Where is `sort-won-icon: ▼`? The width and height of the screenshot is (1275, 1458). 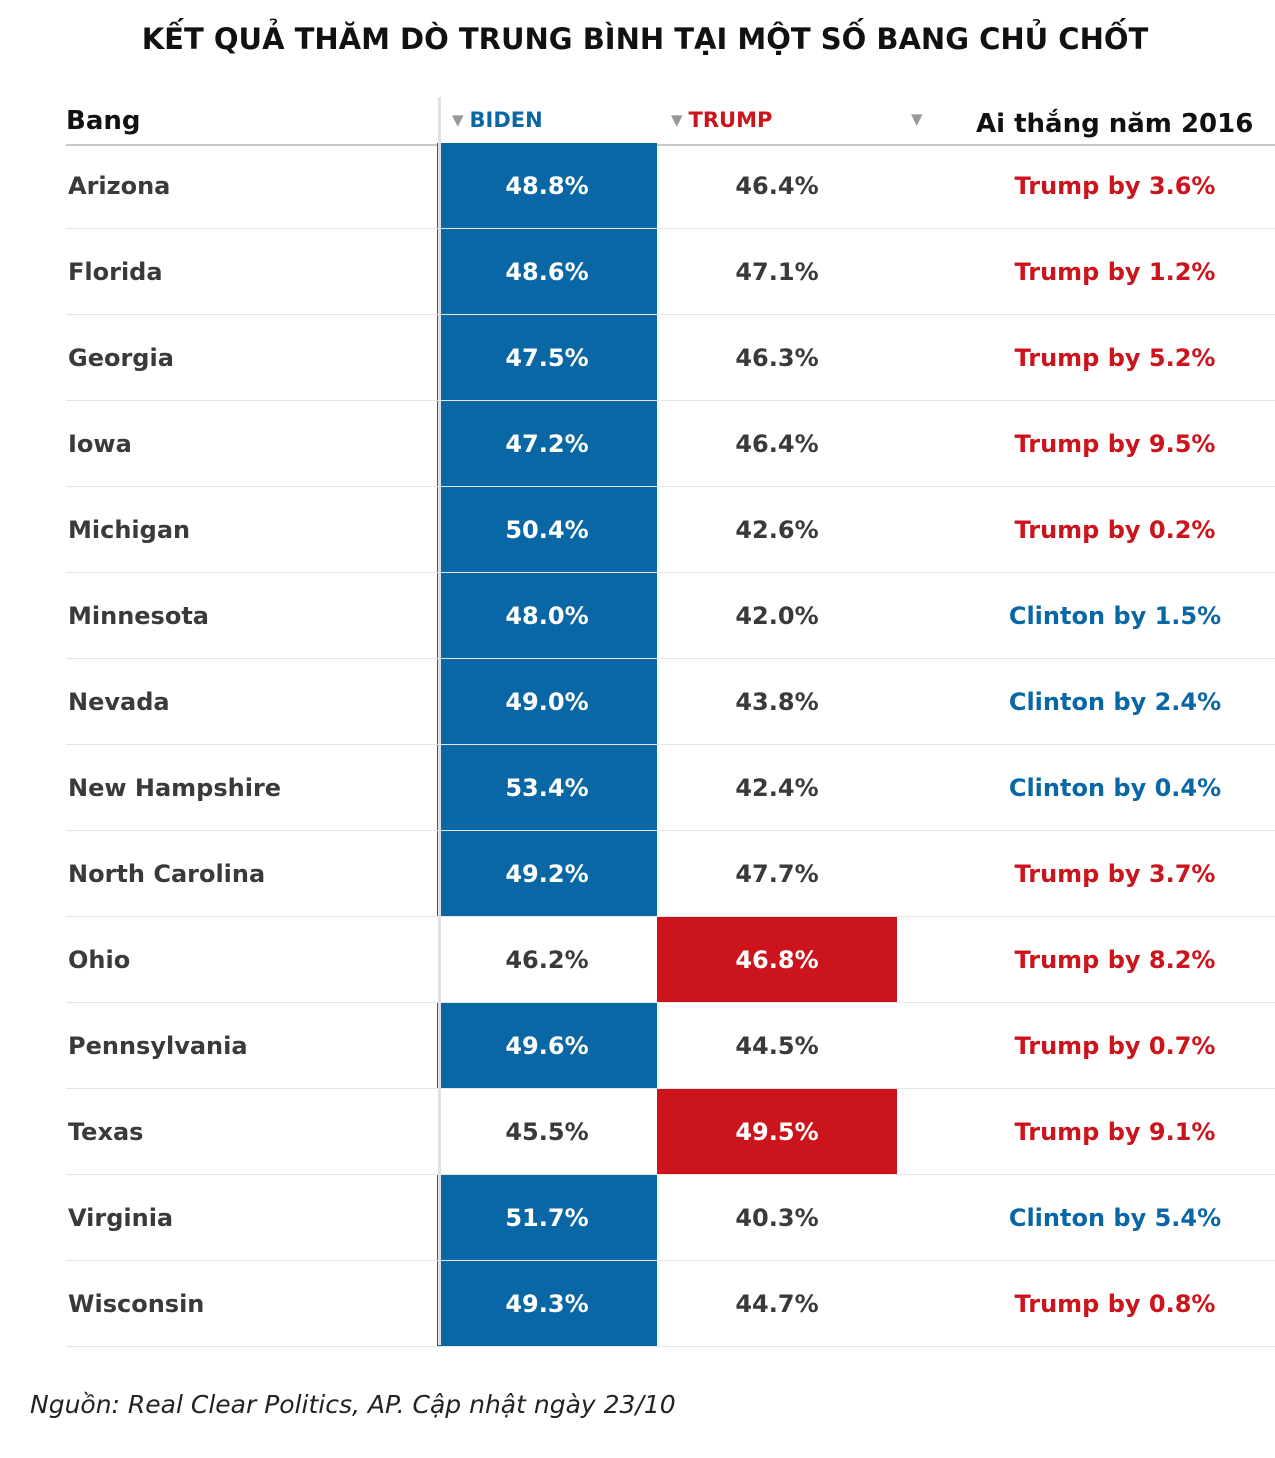
sort-won-icon: ▼ is located at coordinates (917, 119).